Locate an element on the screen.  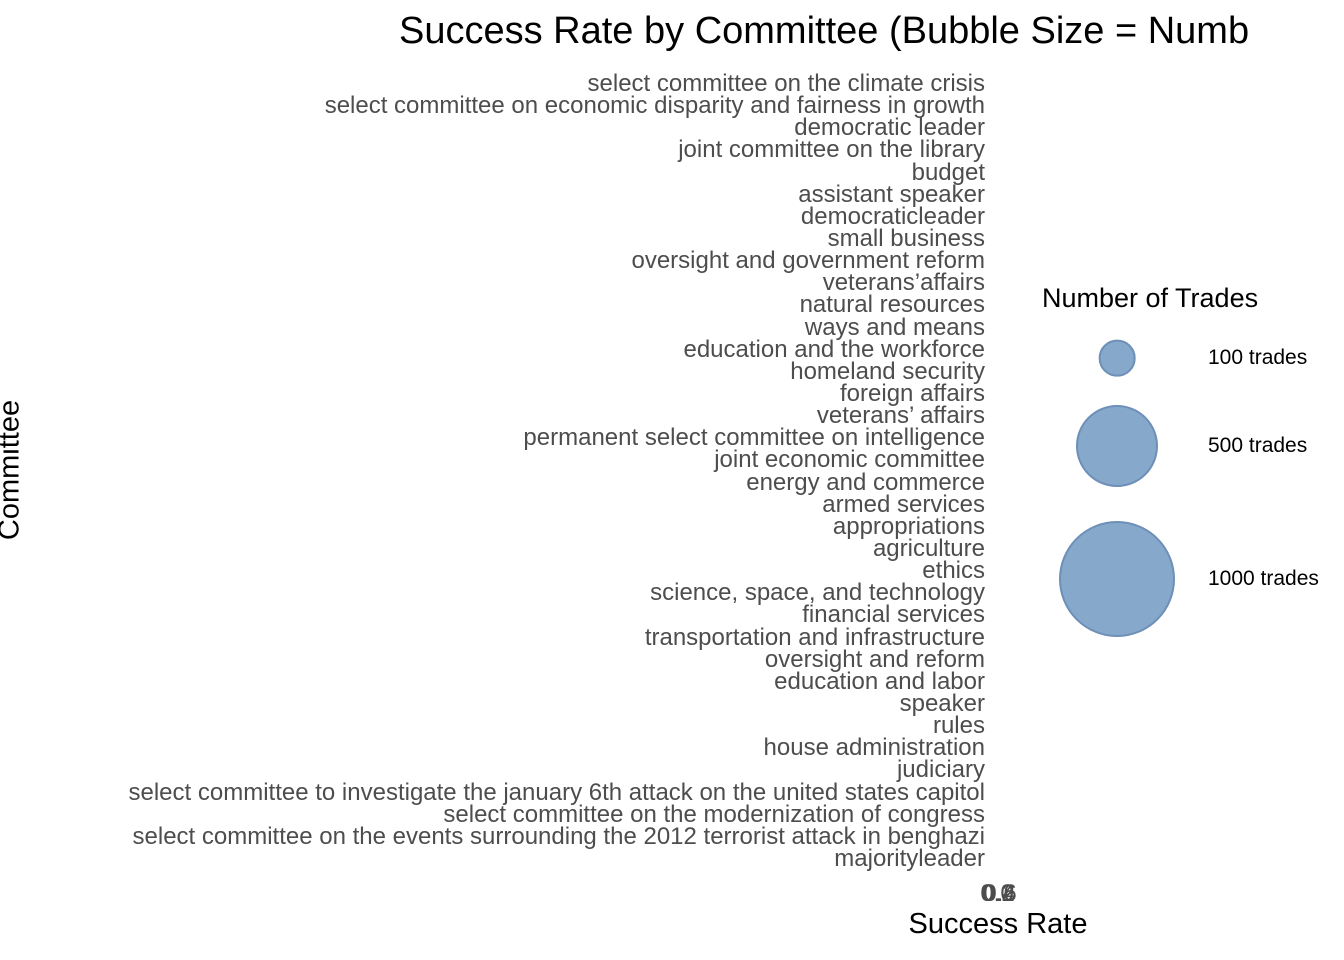
y-tick-label: select committee on the climate crisis is located at coordinates (786, 83).